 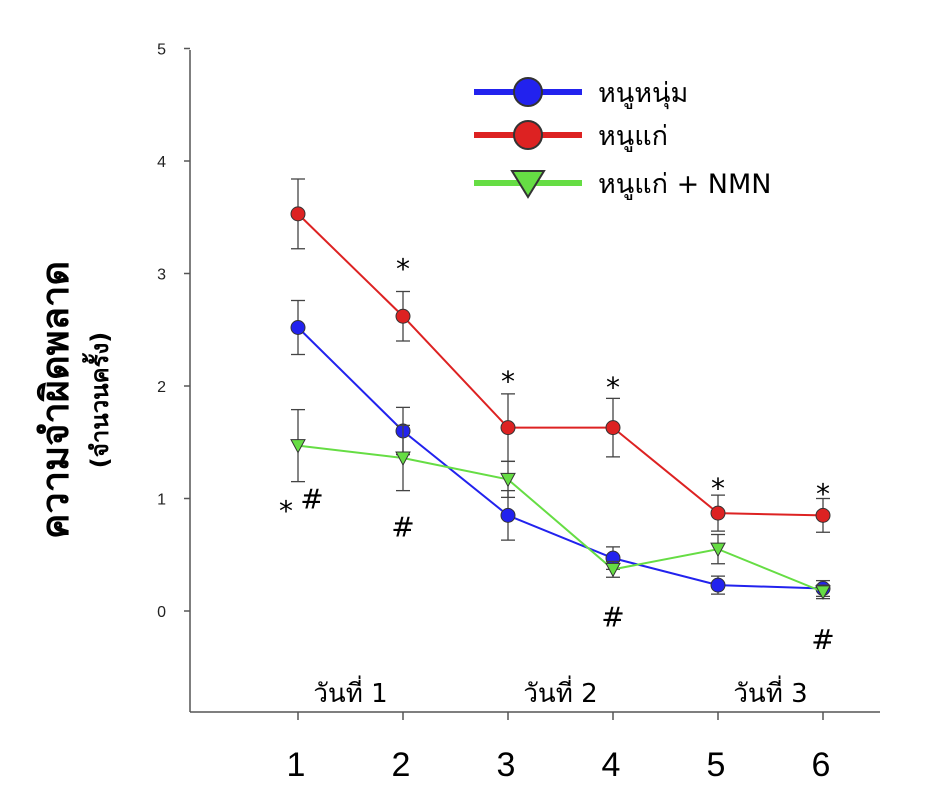 What do you see at coordinates (173, 331) in the screenshot?
I see `y-ticks: 0 1 2 3 4 5` at bounding box center [173, 331].